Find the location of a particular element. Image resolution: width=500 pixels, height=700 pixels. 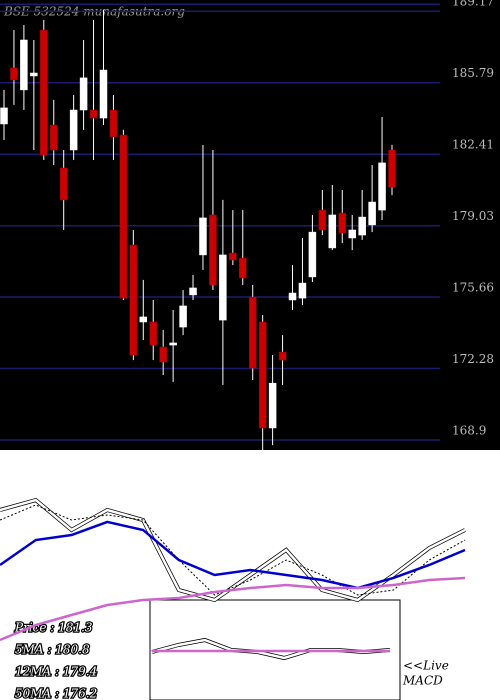

legend-entry: Price : 181.3 is located at coordinates (53, 628).